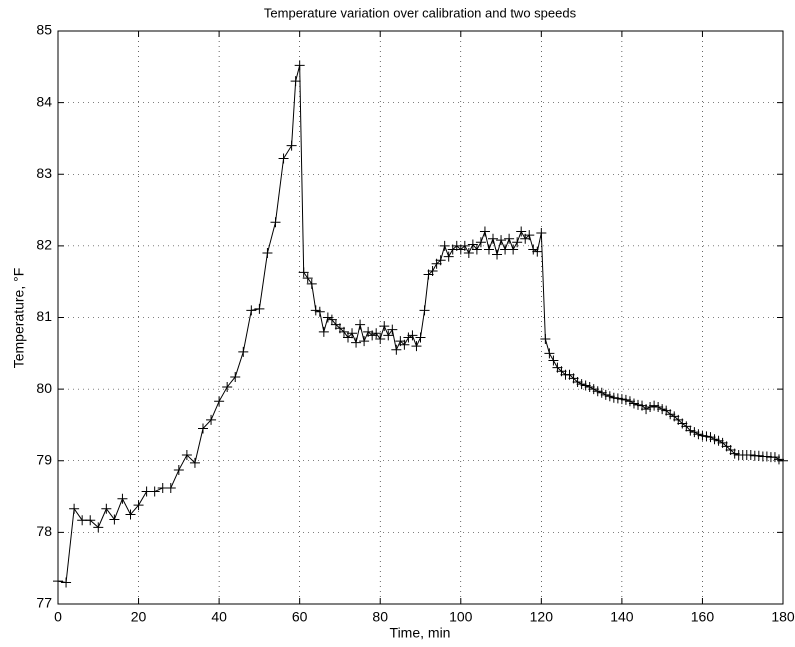 This screenshot has width=795, height=647. Describe the element at coordinates (380, 617) in the screenshot. I see `x-tick-label: 80` at that location.